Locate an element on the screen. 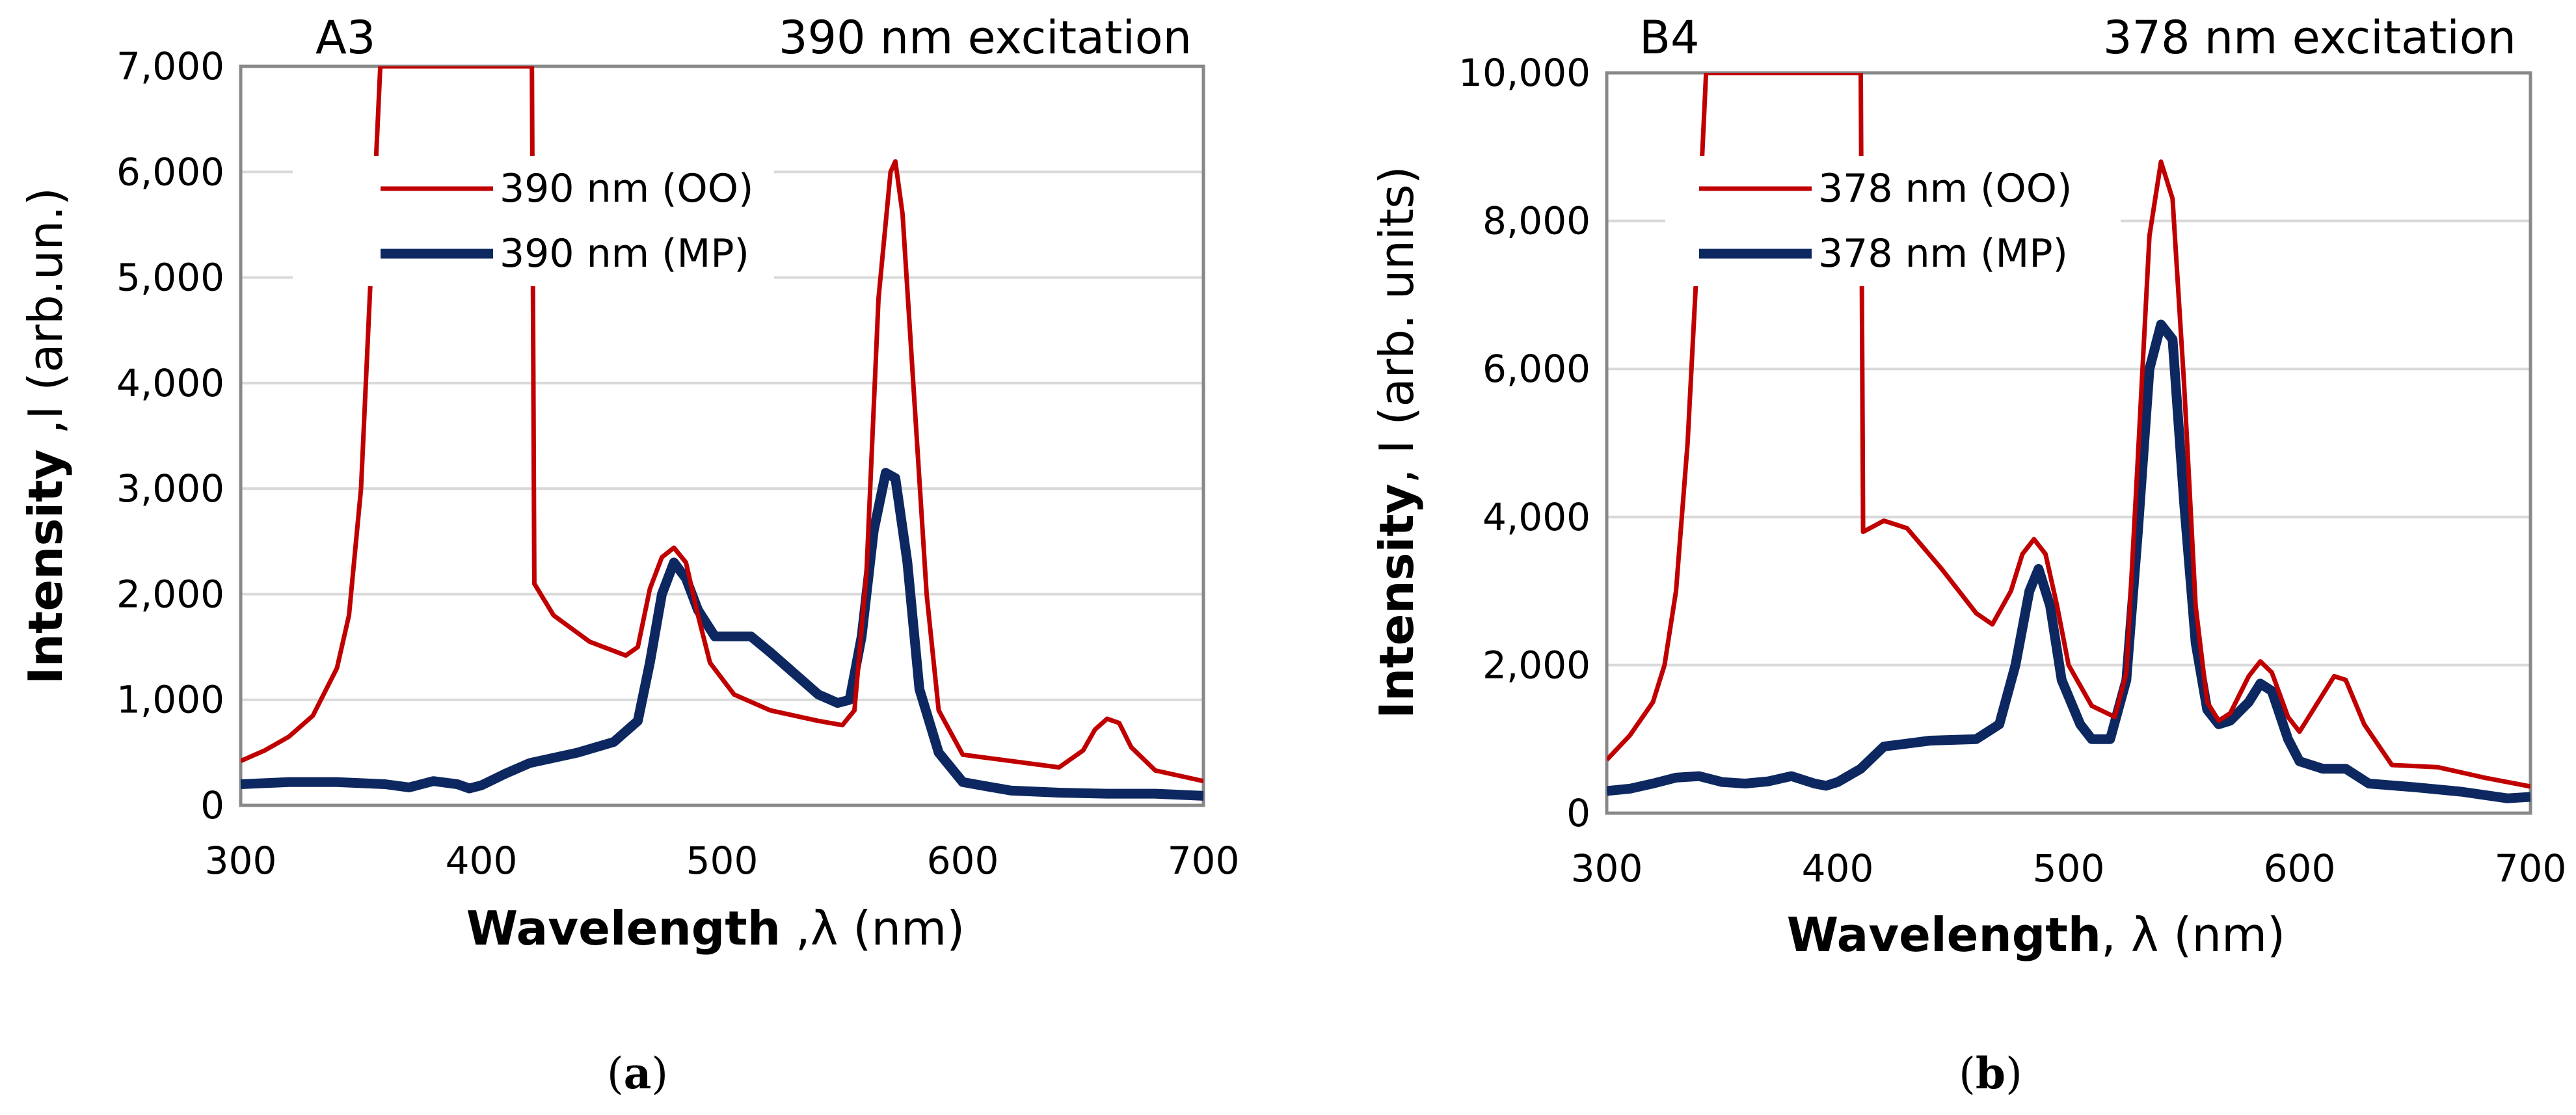  y-axis-title: Intensity ,I (arb.un.) is located at coordinates (45, 435).